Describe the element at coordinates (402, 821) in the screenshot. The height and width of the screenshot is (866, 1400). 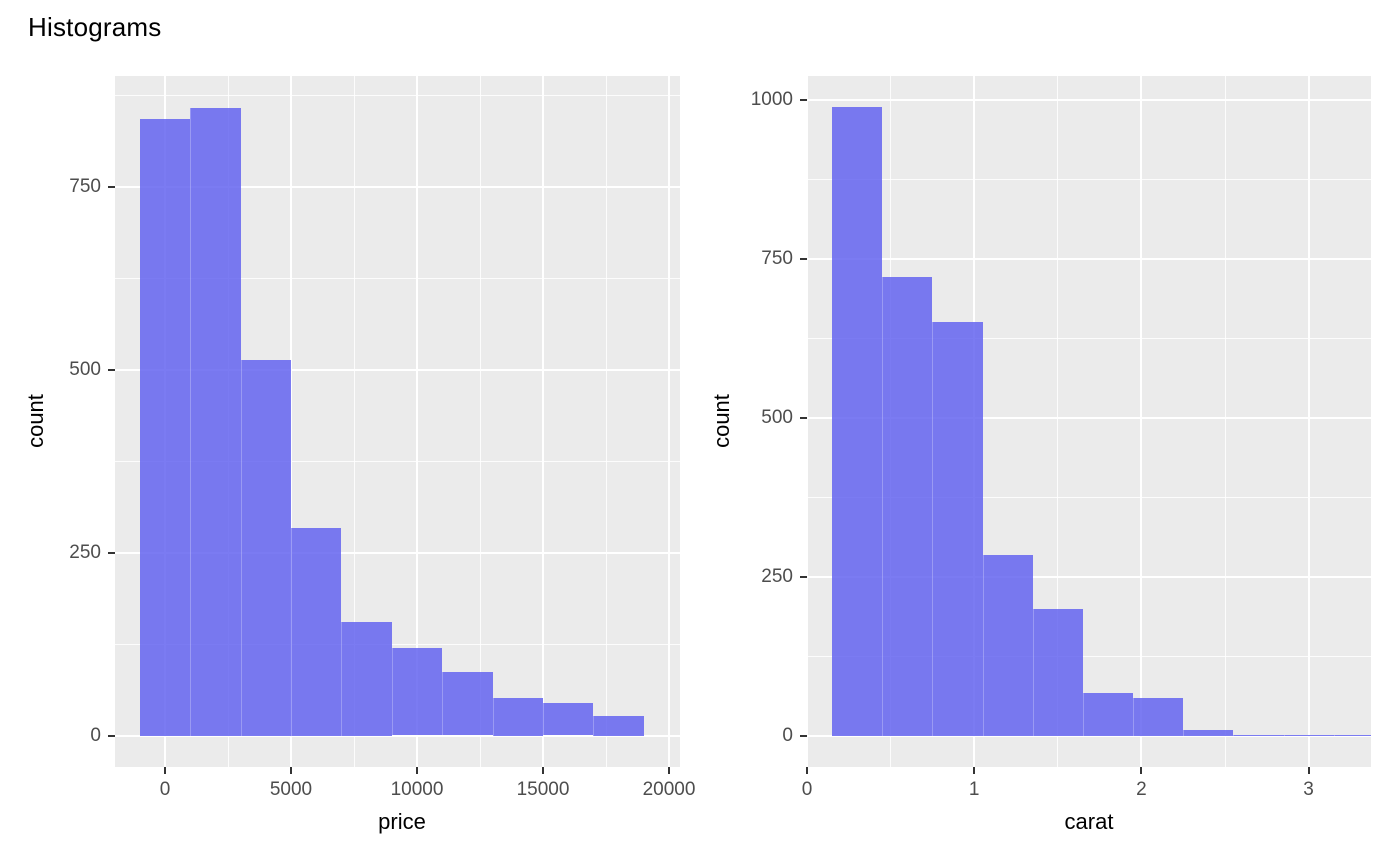
I see `x-axis-title-price-chart: price` at that location.